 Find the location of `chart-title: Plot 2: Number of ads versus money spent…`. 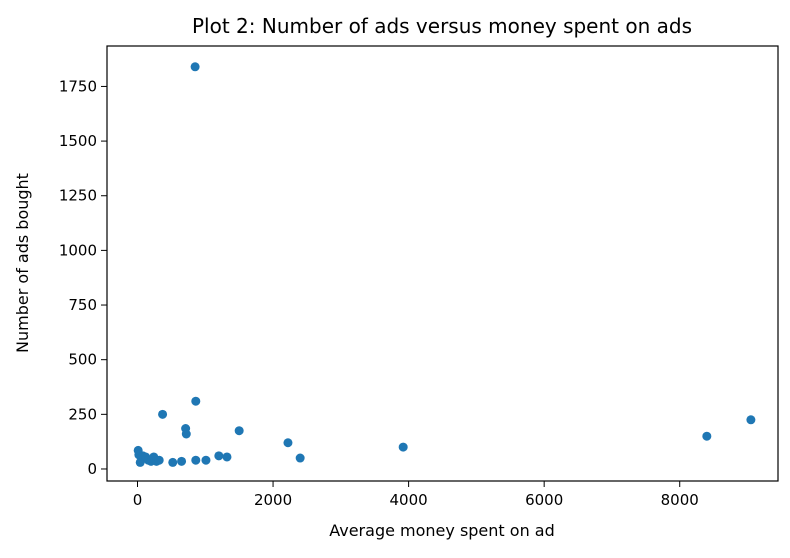

chart-title: Plot 2: Number of ads versus money spent… is located at coordinates (442, 26).